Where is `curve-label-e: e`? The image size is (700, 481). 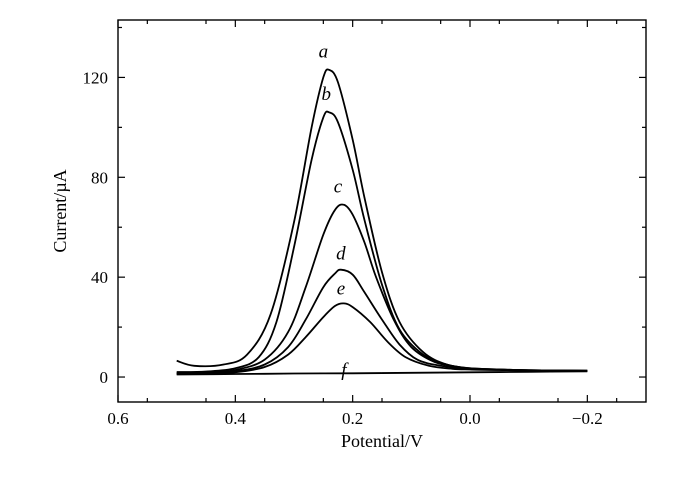
curve-label-e: e is located at coordinates (341, 289).